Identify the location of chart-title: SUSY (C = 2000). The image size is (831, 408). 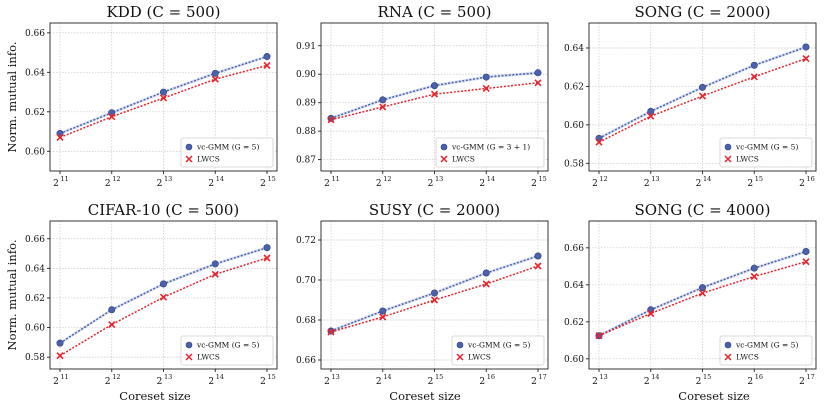
(434, 210).